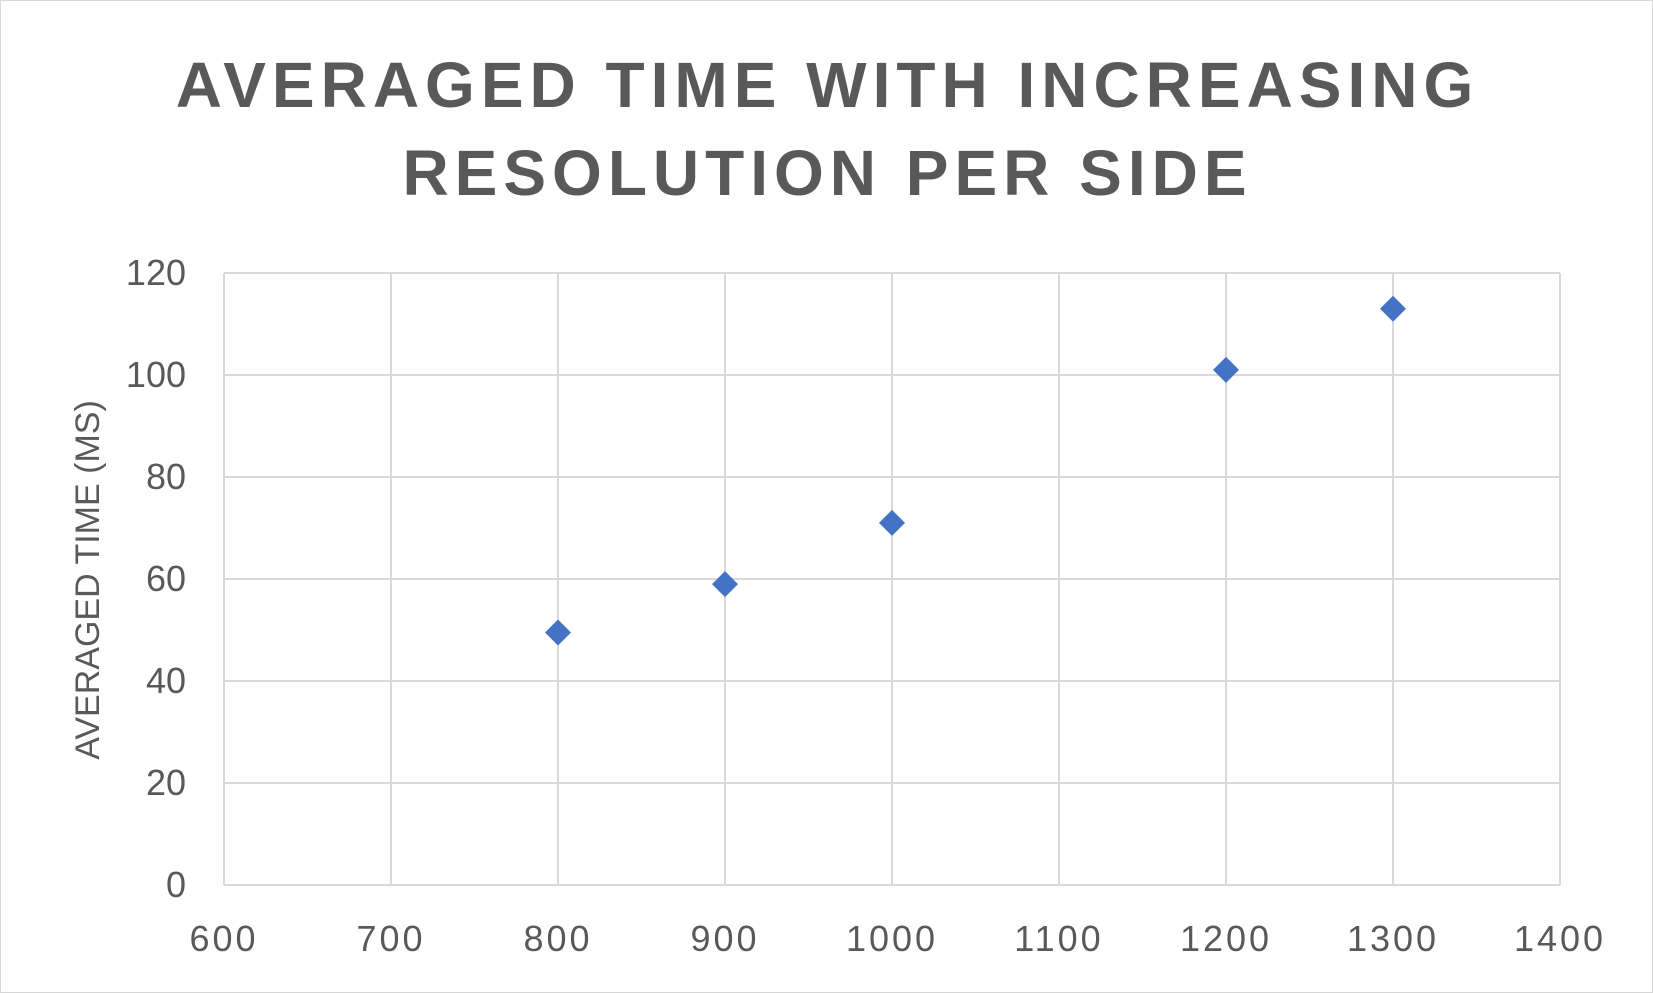 This screenshot has height=994, width=1653. Describe the element at coordinates (166, 782) in the screenshot. I see `y-tick-label: 20` at that location.